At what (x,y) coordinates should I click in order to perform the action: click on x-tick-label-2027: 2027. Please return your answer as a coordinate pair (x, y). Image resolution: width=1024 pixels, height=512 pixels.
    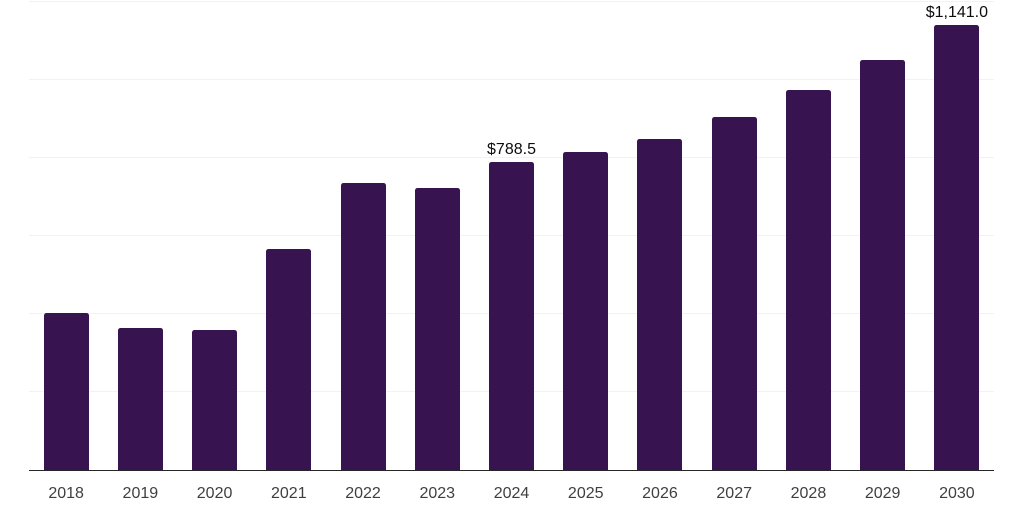
    Looking at the image, I should click on (734, 493).